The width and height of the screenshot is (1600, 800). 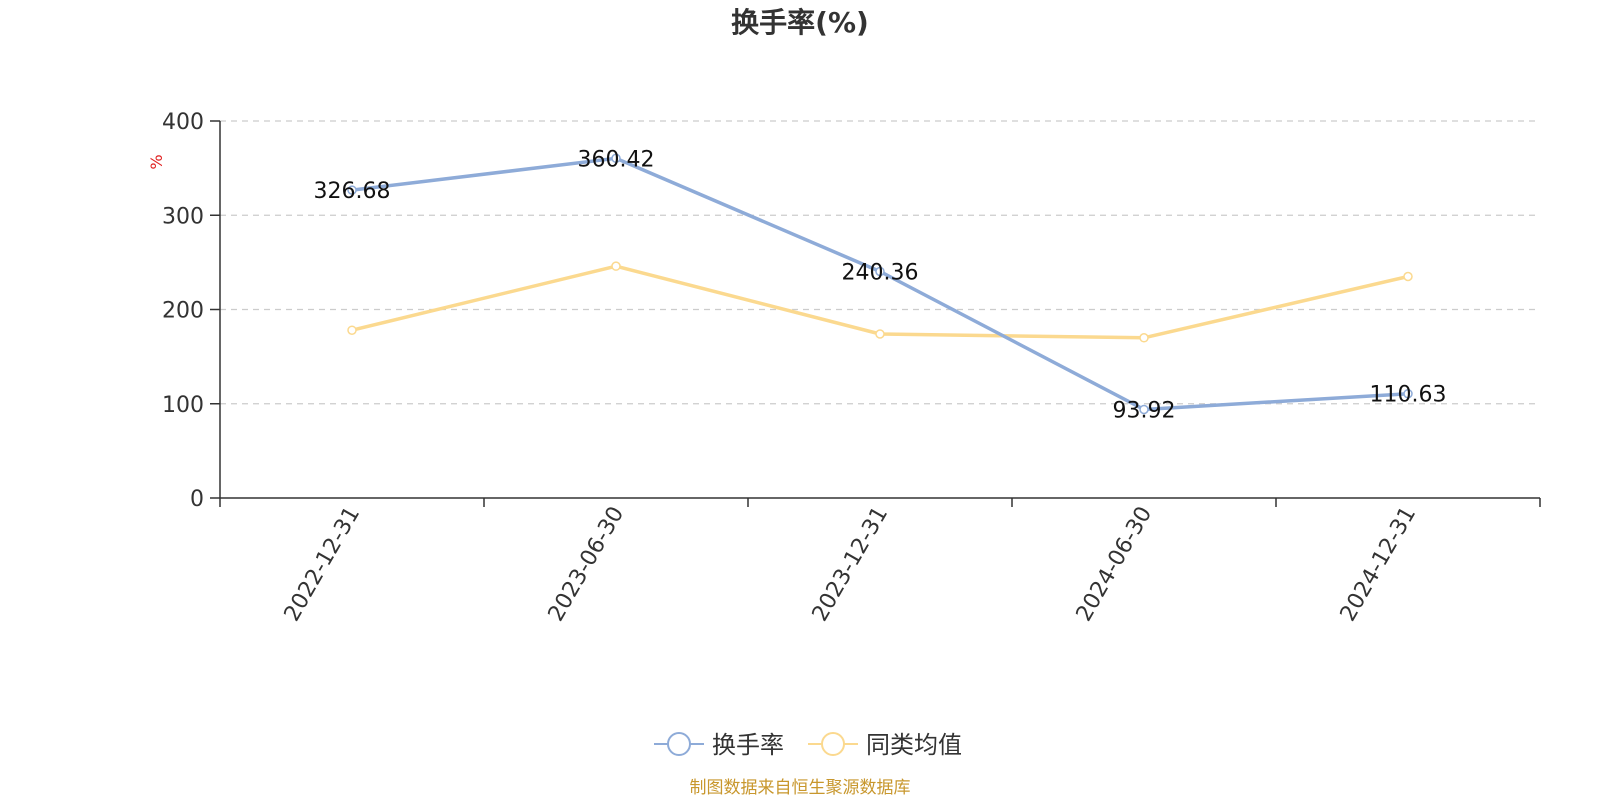 What do you see at coordinates (851, 564) in the screenshot?
I see `x-tick-label: 2023-12-31` at bounding box center [851, 564].